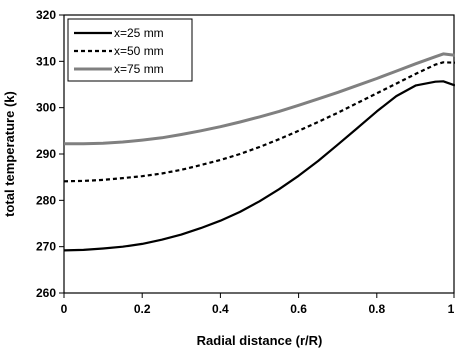 The width and height of the screenshot is (455, 355). Describe the element at coordinates (9, 154) in the screenshot. I see `y-axis-title: total temperature (k)` at that location.